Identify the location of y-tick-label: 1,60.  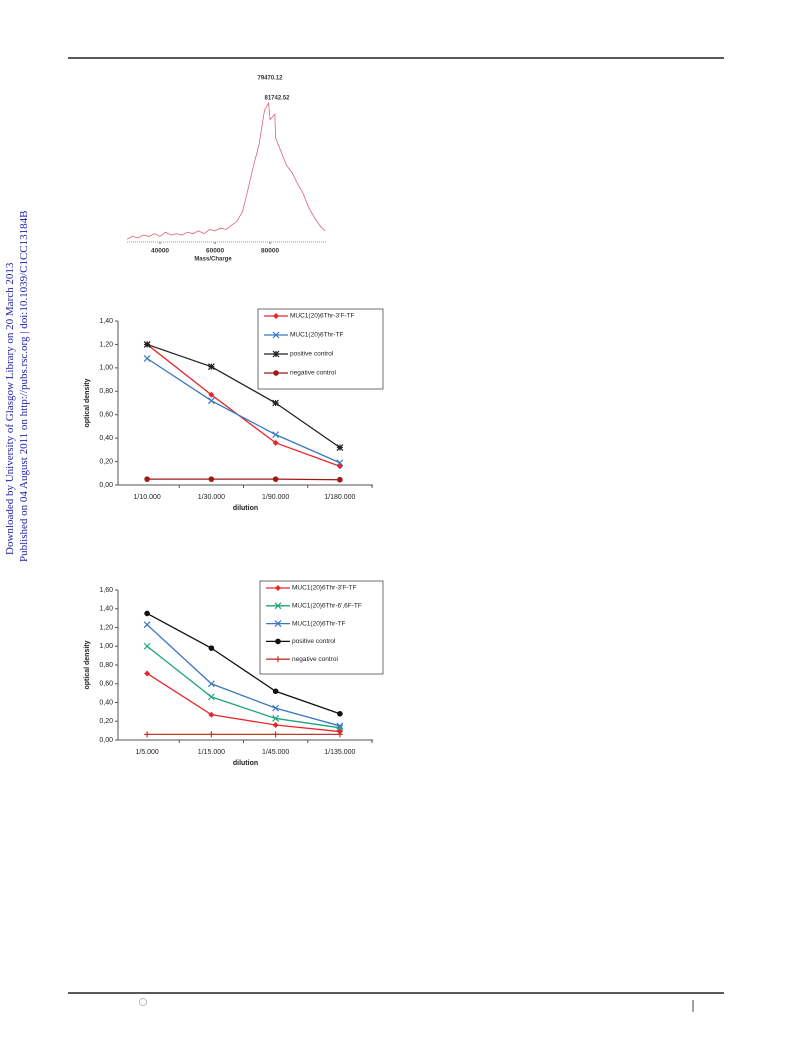
(106, 590).